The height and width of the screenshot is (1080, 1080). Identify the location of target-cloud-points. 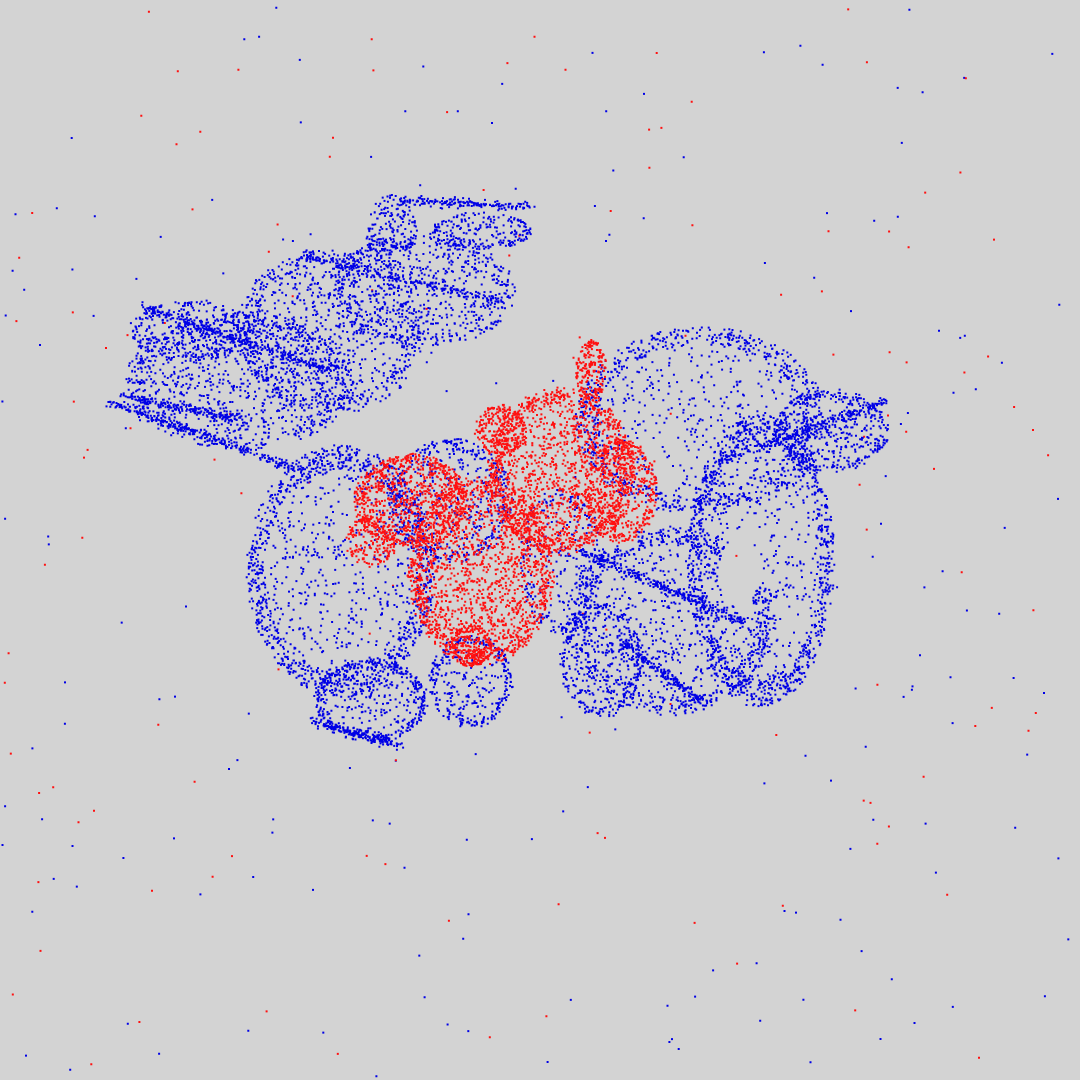
(501, 503).